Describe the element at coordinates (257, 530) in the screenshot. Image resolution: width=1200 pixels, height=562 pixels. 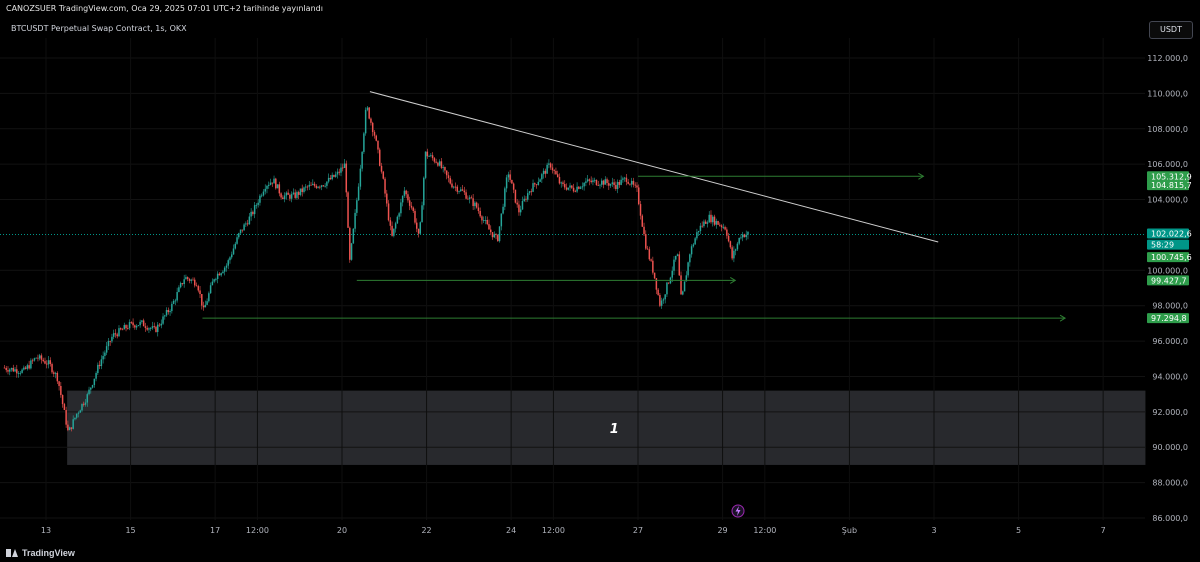
I see `x-tick-label: 12:00` at that location.